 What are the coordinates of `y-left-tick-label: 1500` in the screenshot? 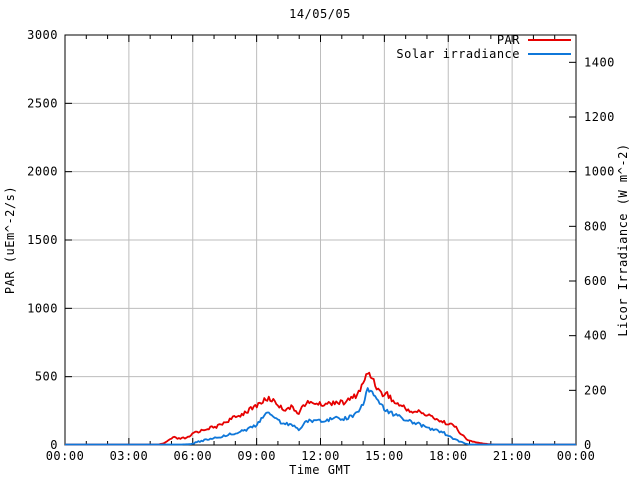 It's located at (42, 240).